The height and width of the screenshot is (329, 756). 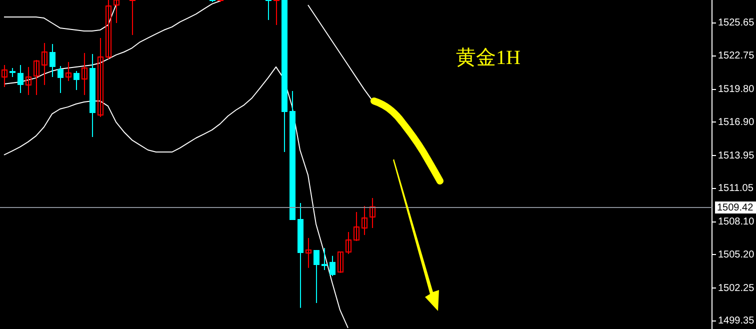 What do you see at coordinates (736, 122) in the screenshot?
I see `y-tick-label: 1516.90` at bounding box center [736, 122].